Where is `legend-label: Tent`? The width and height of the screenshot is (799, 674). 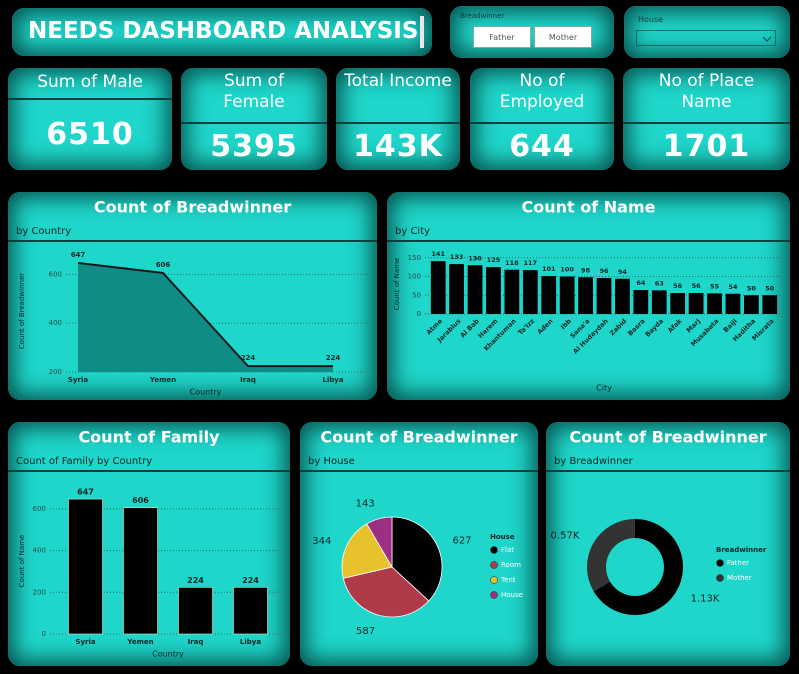
legend-label: Tent is located at coordinates (508, 580).